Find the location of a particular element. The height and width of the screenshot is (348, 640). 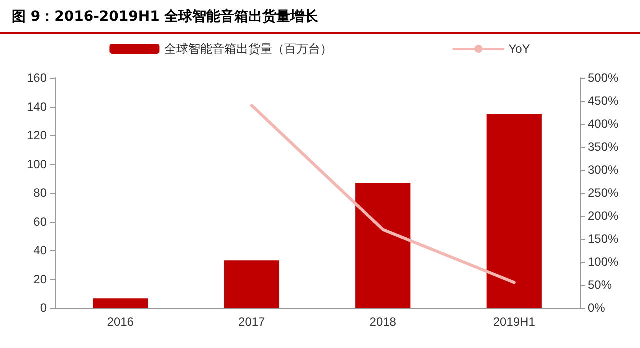

y2-tick-label: 250% is located at coordinates (604, 193).